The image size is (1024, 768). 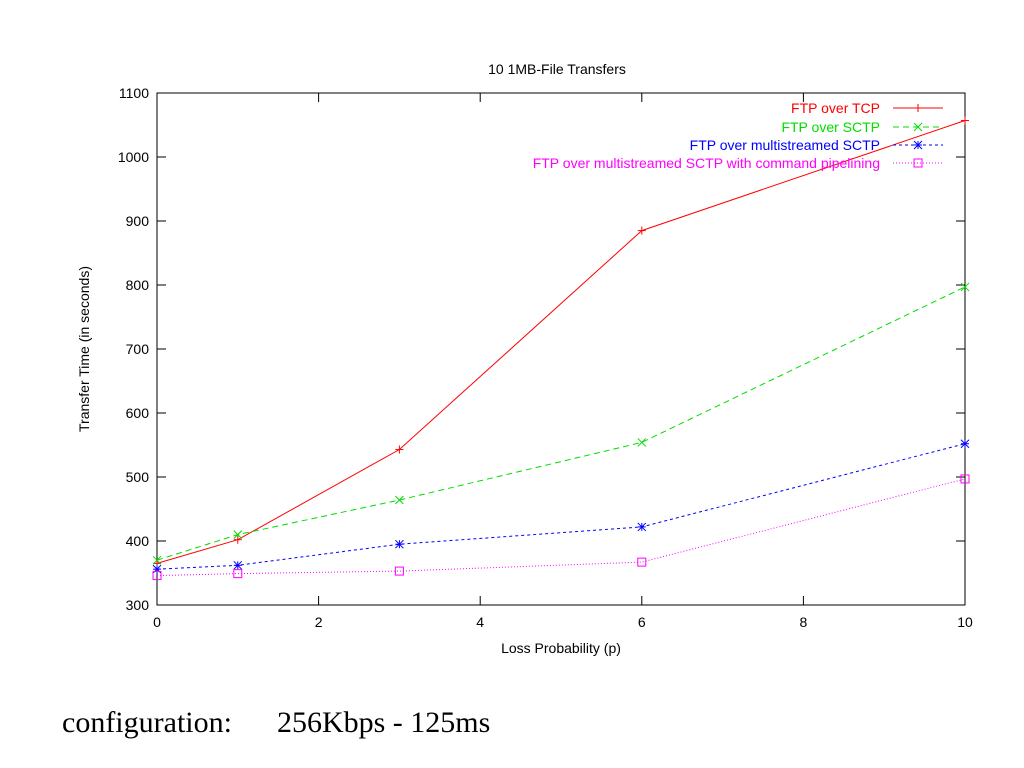 What do you see at coordinates (138, 541) in the screenshot?
I see `y-tick-label: 400` at bounding box center [138, 541].